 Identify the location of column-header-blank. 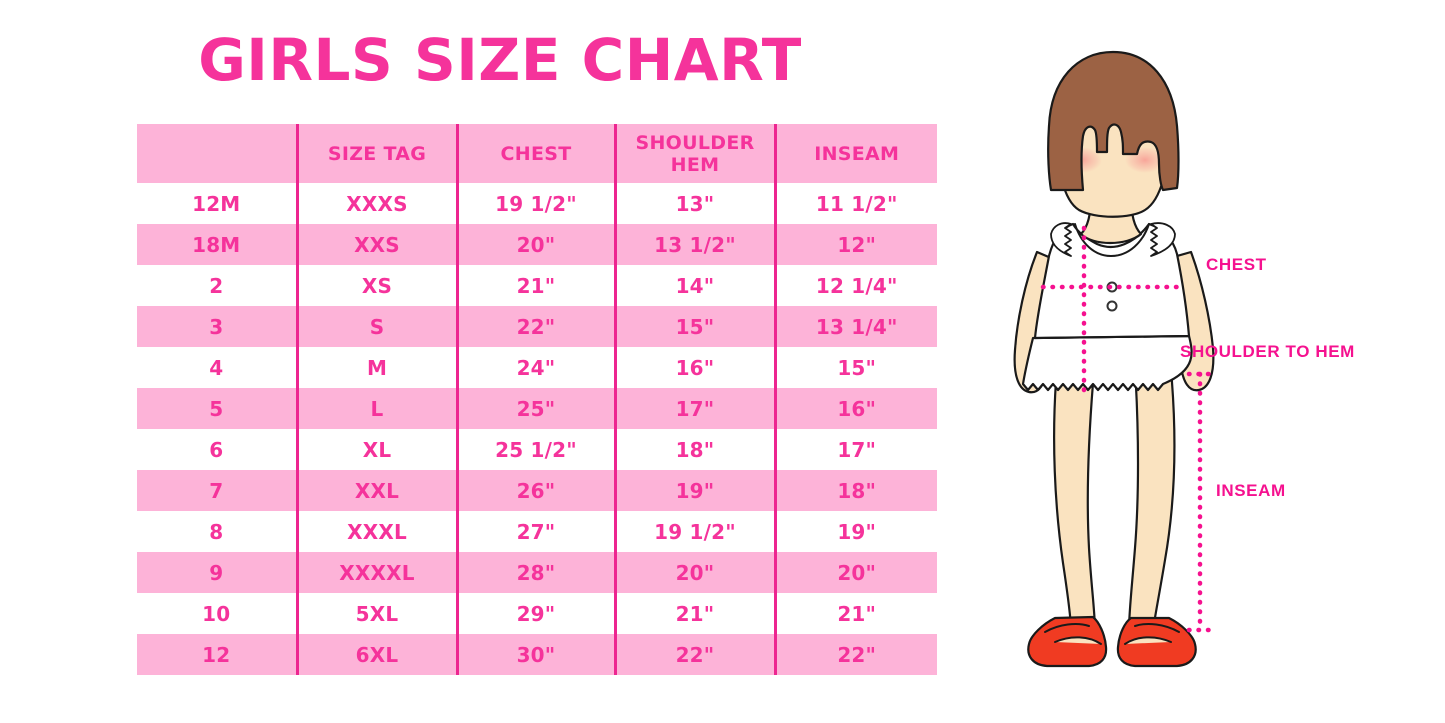
(217, 153).